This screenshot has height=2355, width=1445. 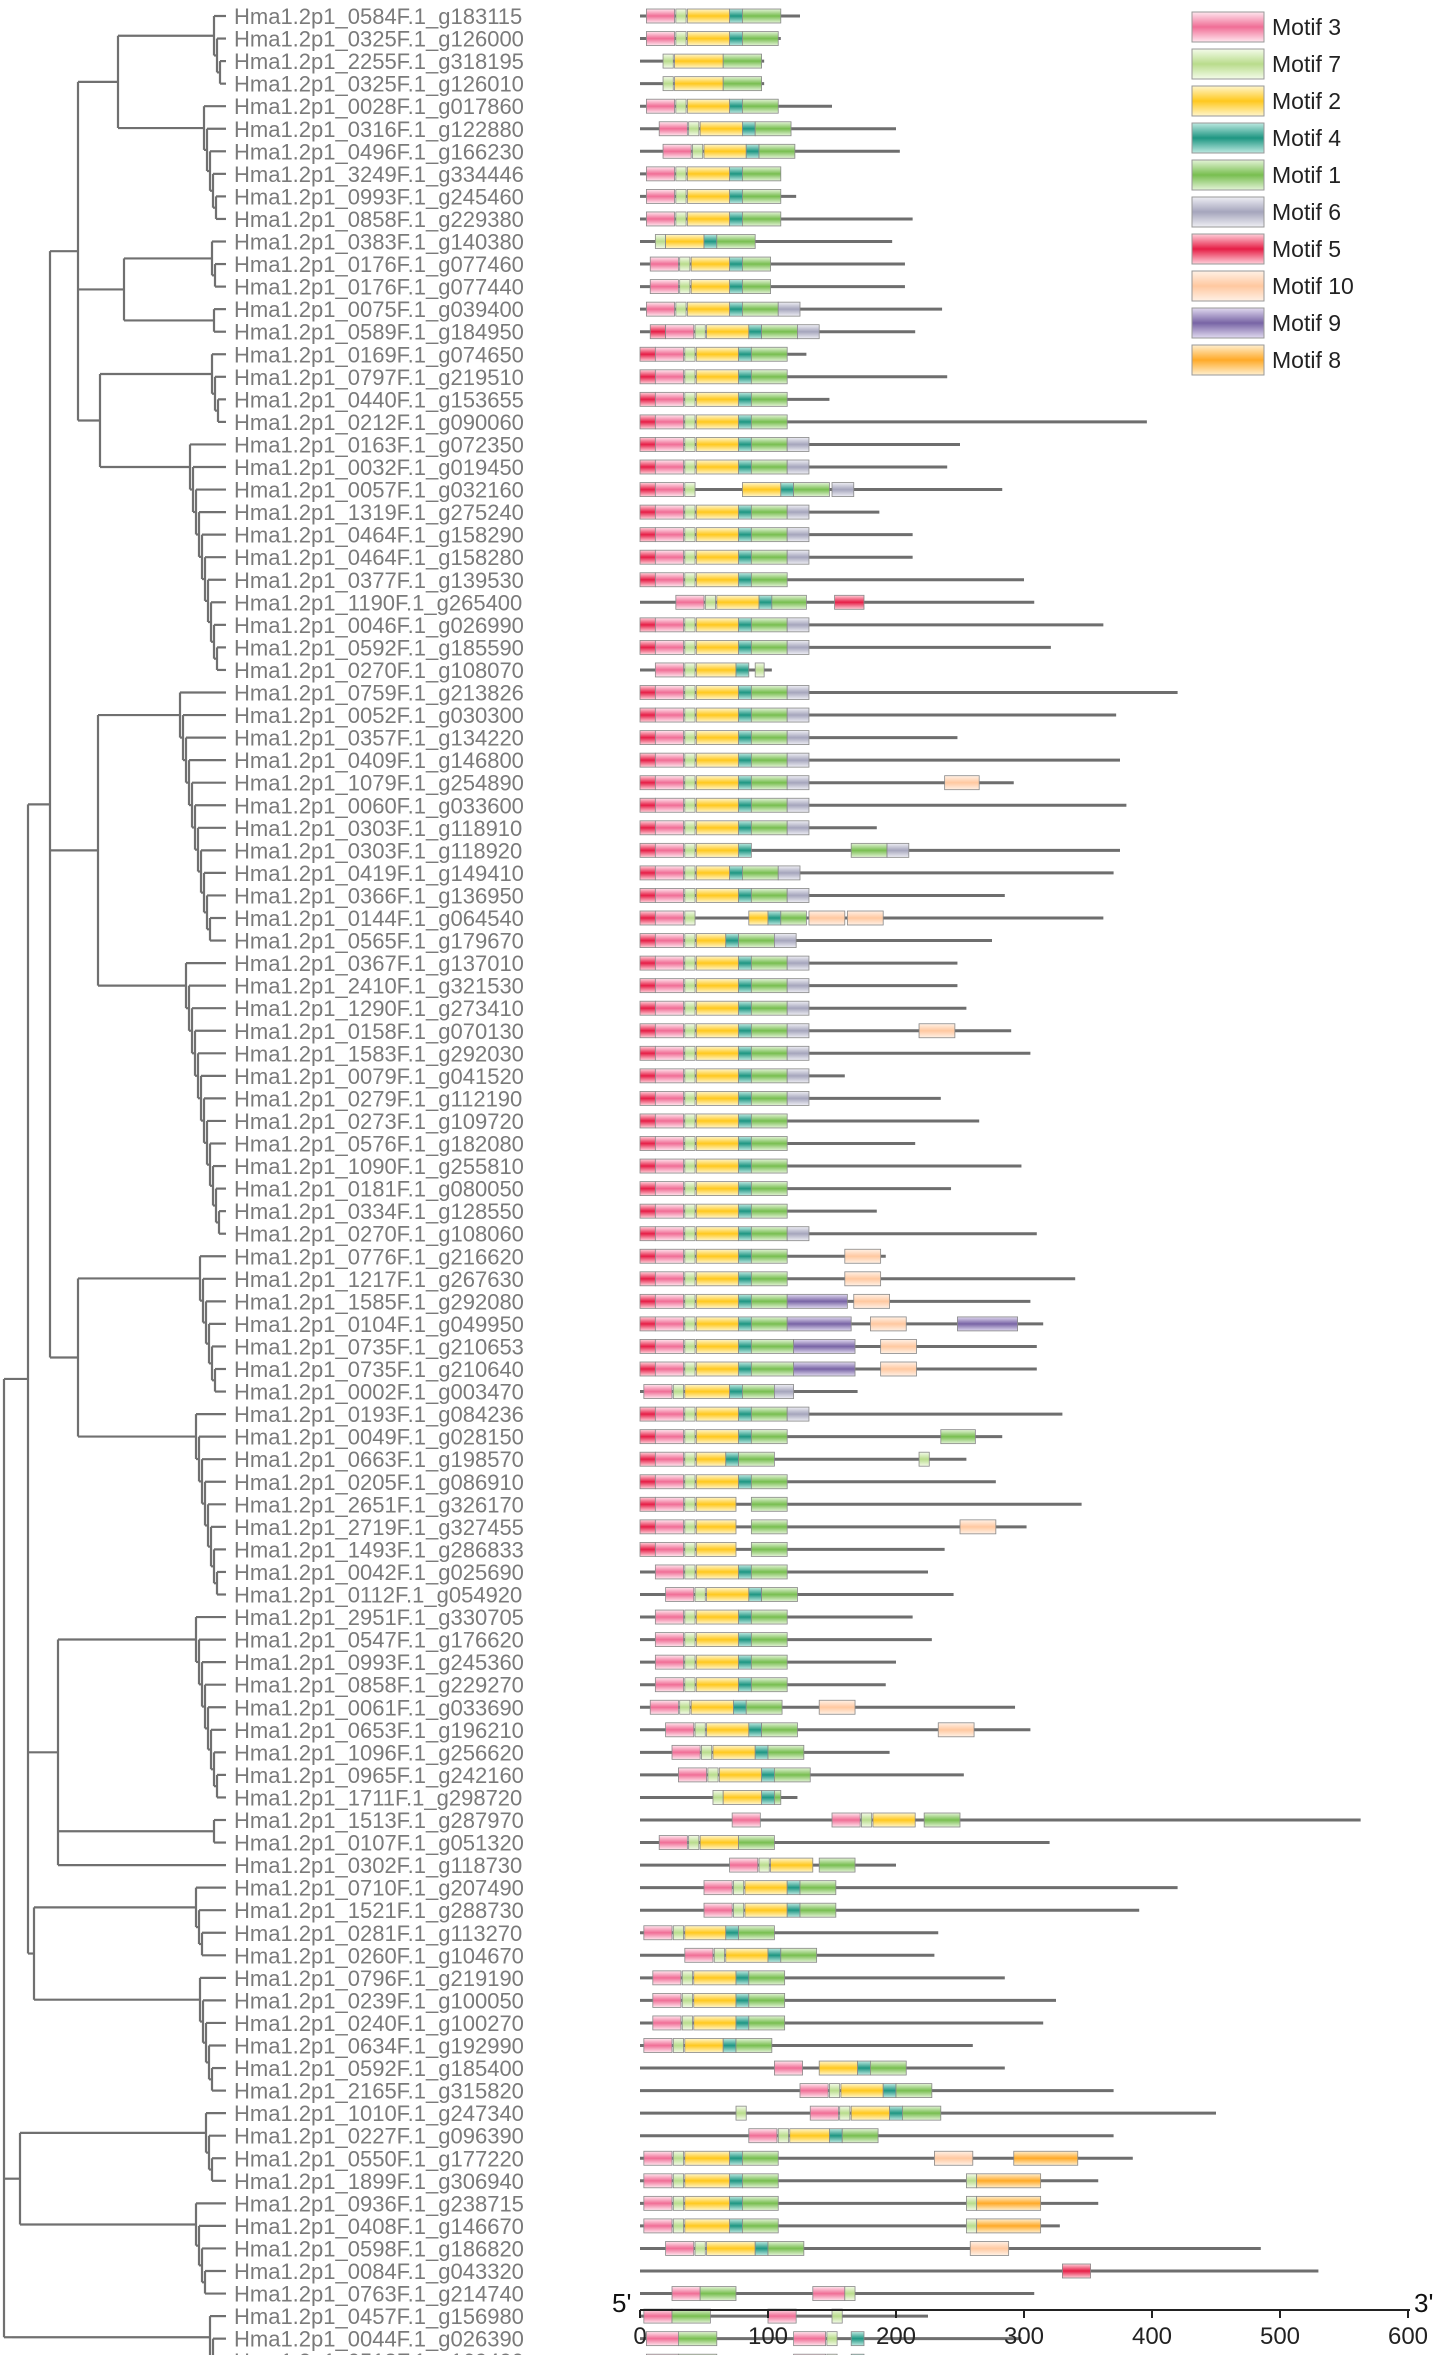 I want to click on legend-swatch-m8, so click(x=1228, y=360).